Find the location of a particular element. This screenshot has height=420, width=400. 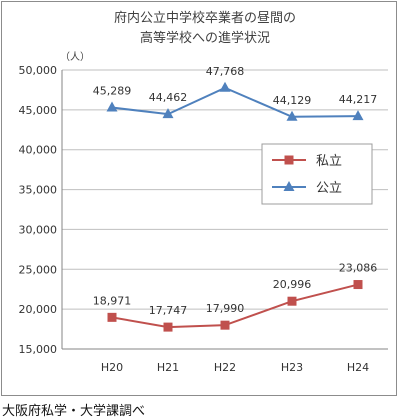

data-label: 20,996 is located at coordinates (292, 284).